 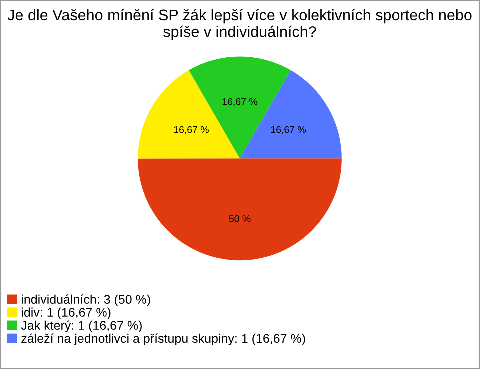 I want to click on pie-slice, so click(x=240, y=209).